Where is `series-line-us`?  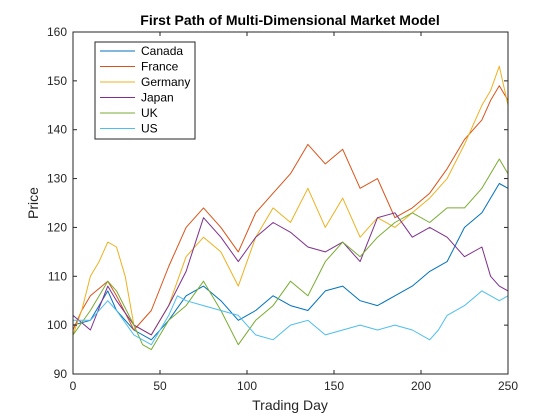
series-line-us is located at coordinates (291, 318).